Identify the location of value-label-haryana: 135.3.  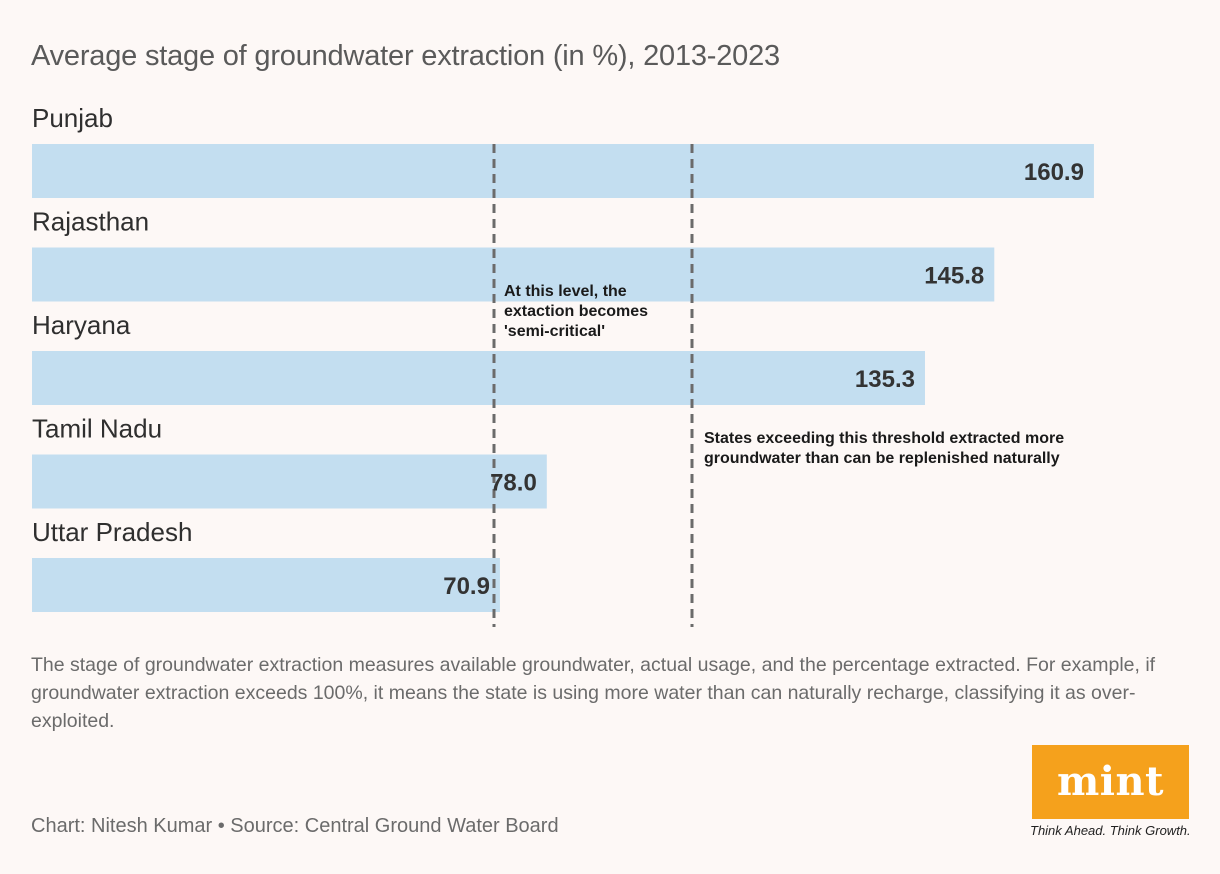
(885, 379).